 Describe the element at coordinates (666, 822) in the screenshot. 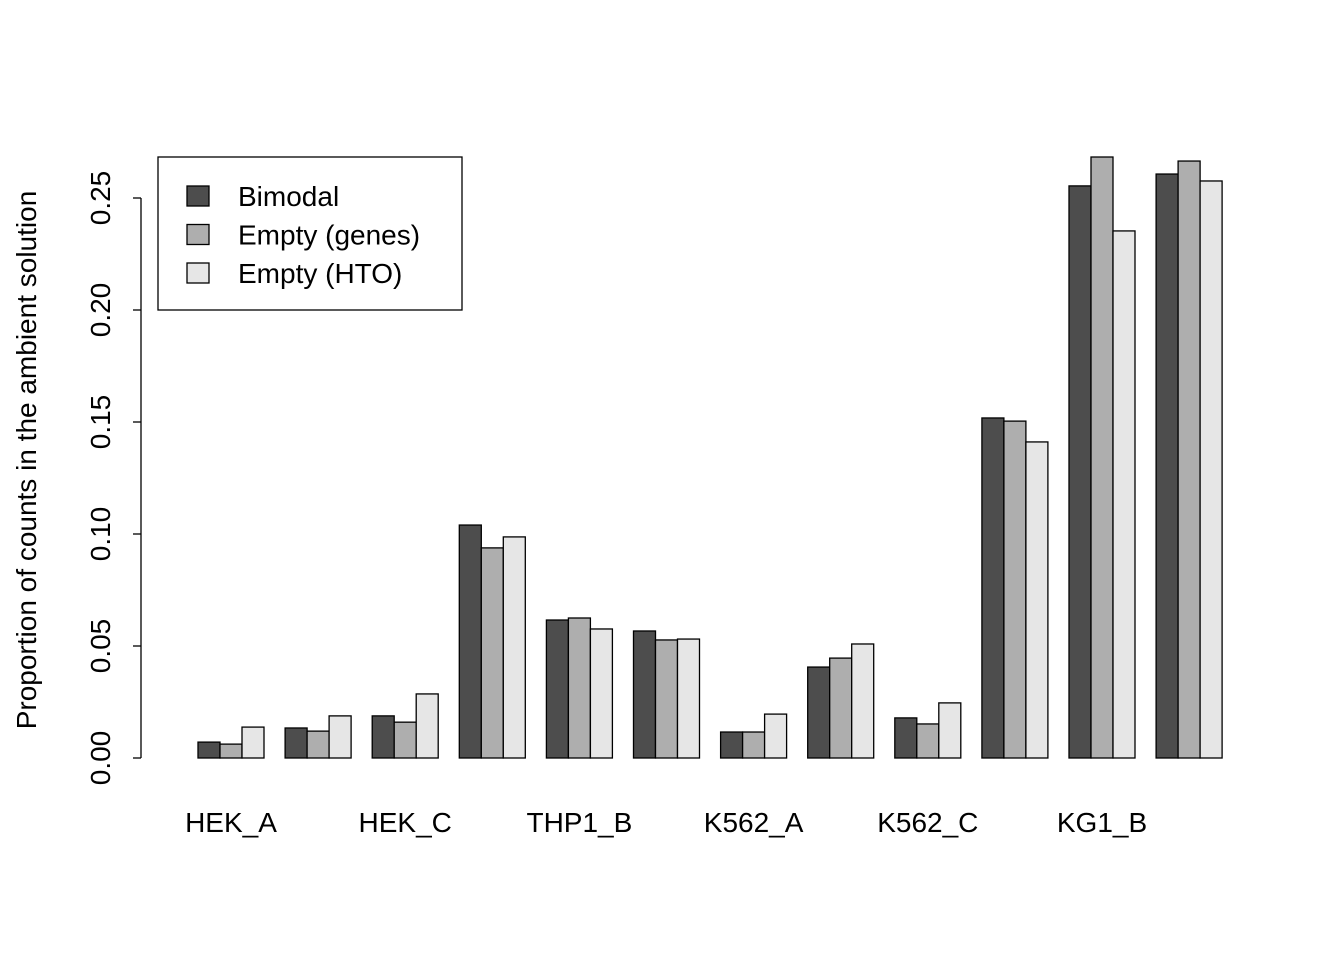

I see `x-axis-labels: HEK_A HEK_C THP1_B K562_A K562_C KG1_B` at that location.